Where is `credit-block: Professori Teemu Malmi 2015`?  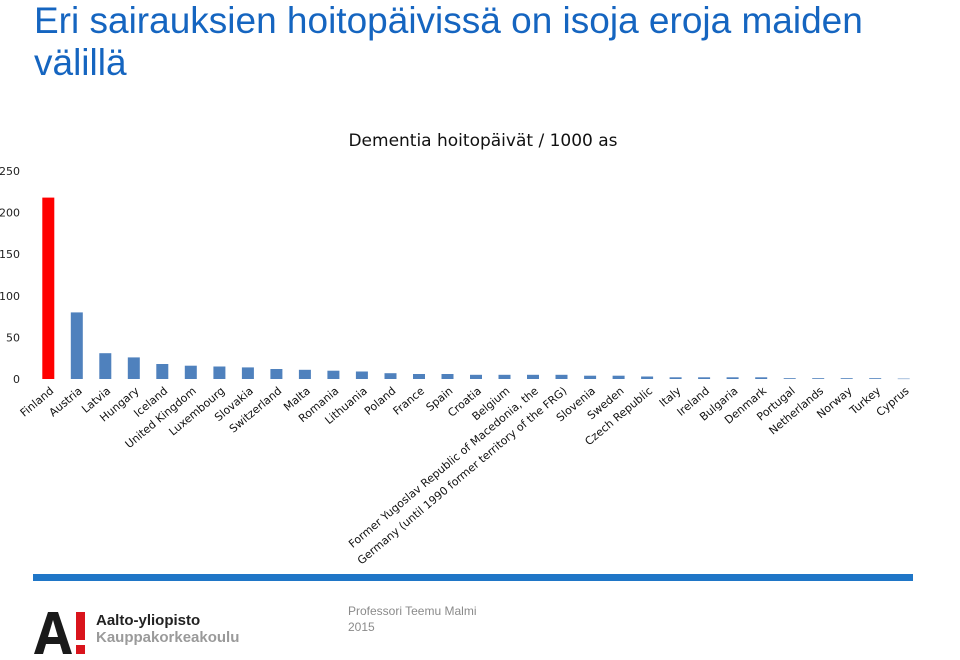 credit-block: Professori Teemu Malmi 2015 is located at coordinates (412, 619).